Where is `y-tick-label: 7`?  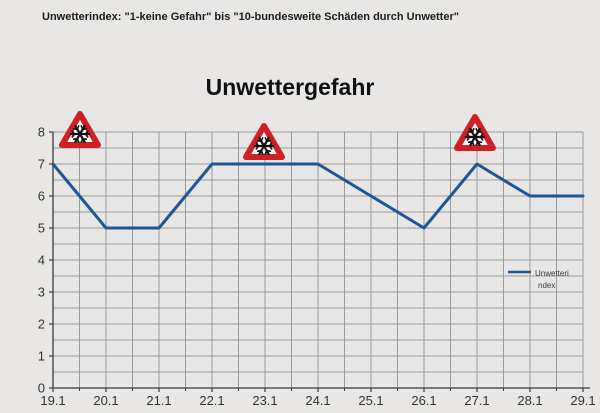
y-tick-label: 7 is located at coordinates (41, 164).